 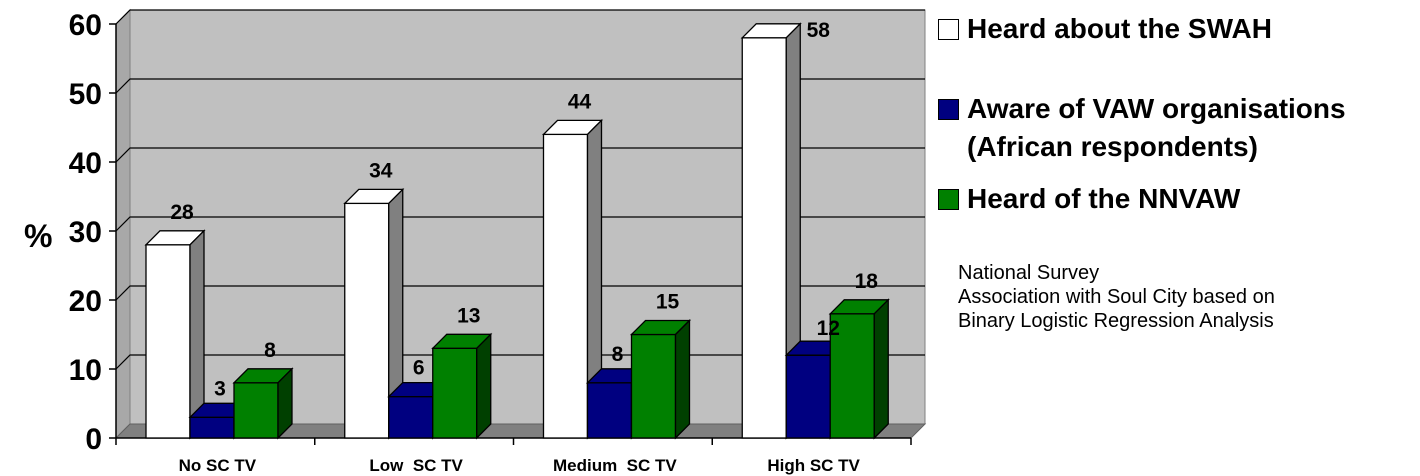 I want to click on legend-swatch-white, so click(x=948, y=29).